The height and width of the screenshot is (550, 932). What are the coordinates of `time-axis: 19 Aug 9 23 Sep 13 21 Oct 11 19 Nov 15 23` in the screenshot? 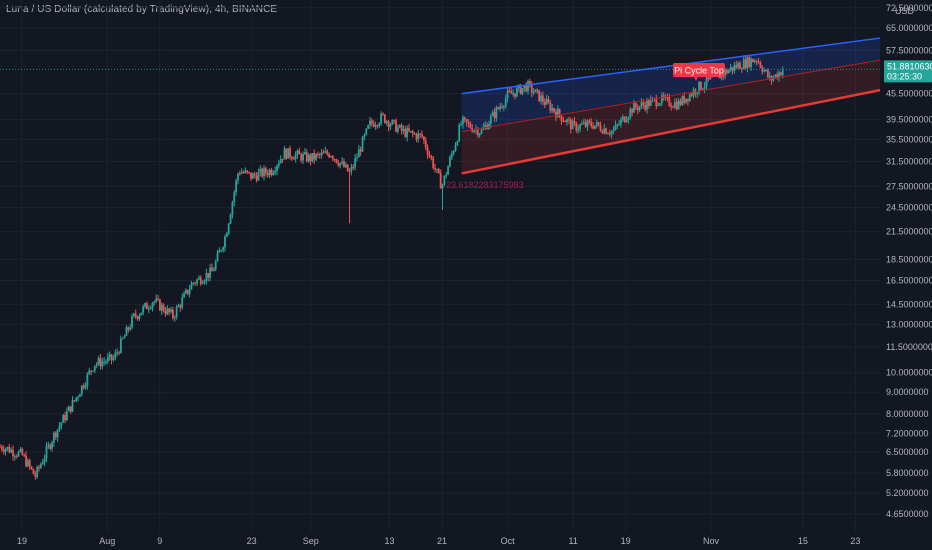 It's located at (438, 541).